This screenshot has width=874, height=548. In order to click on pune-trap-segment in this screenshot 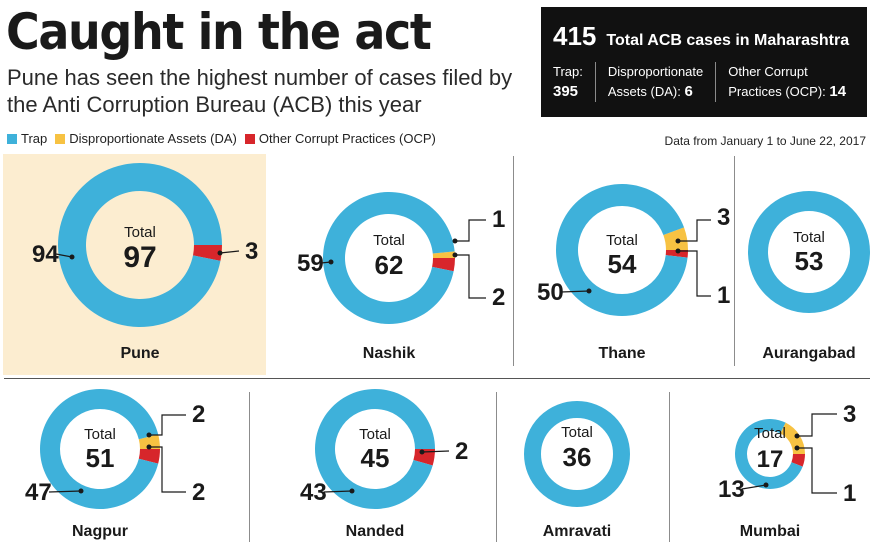, I will do `click(139, 245)`.